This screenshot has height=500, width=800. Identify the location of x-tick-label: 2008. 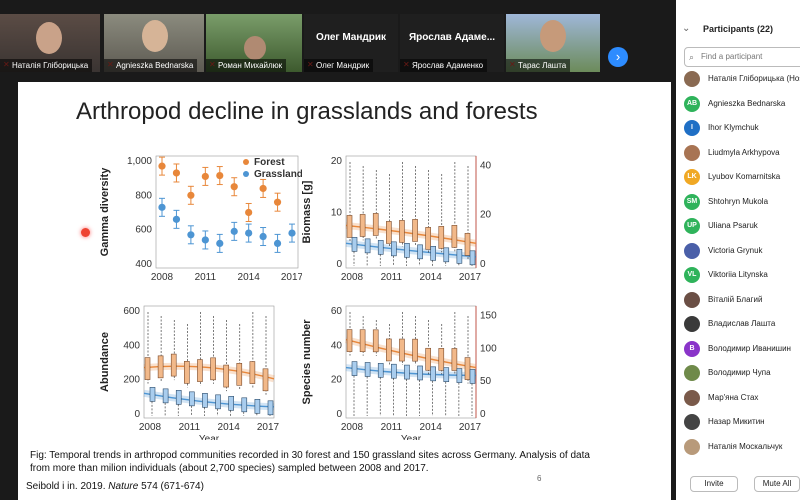
(352, 427).